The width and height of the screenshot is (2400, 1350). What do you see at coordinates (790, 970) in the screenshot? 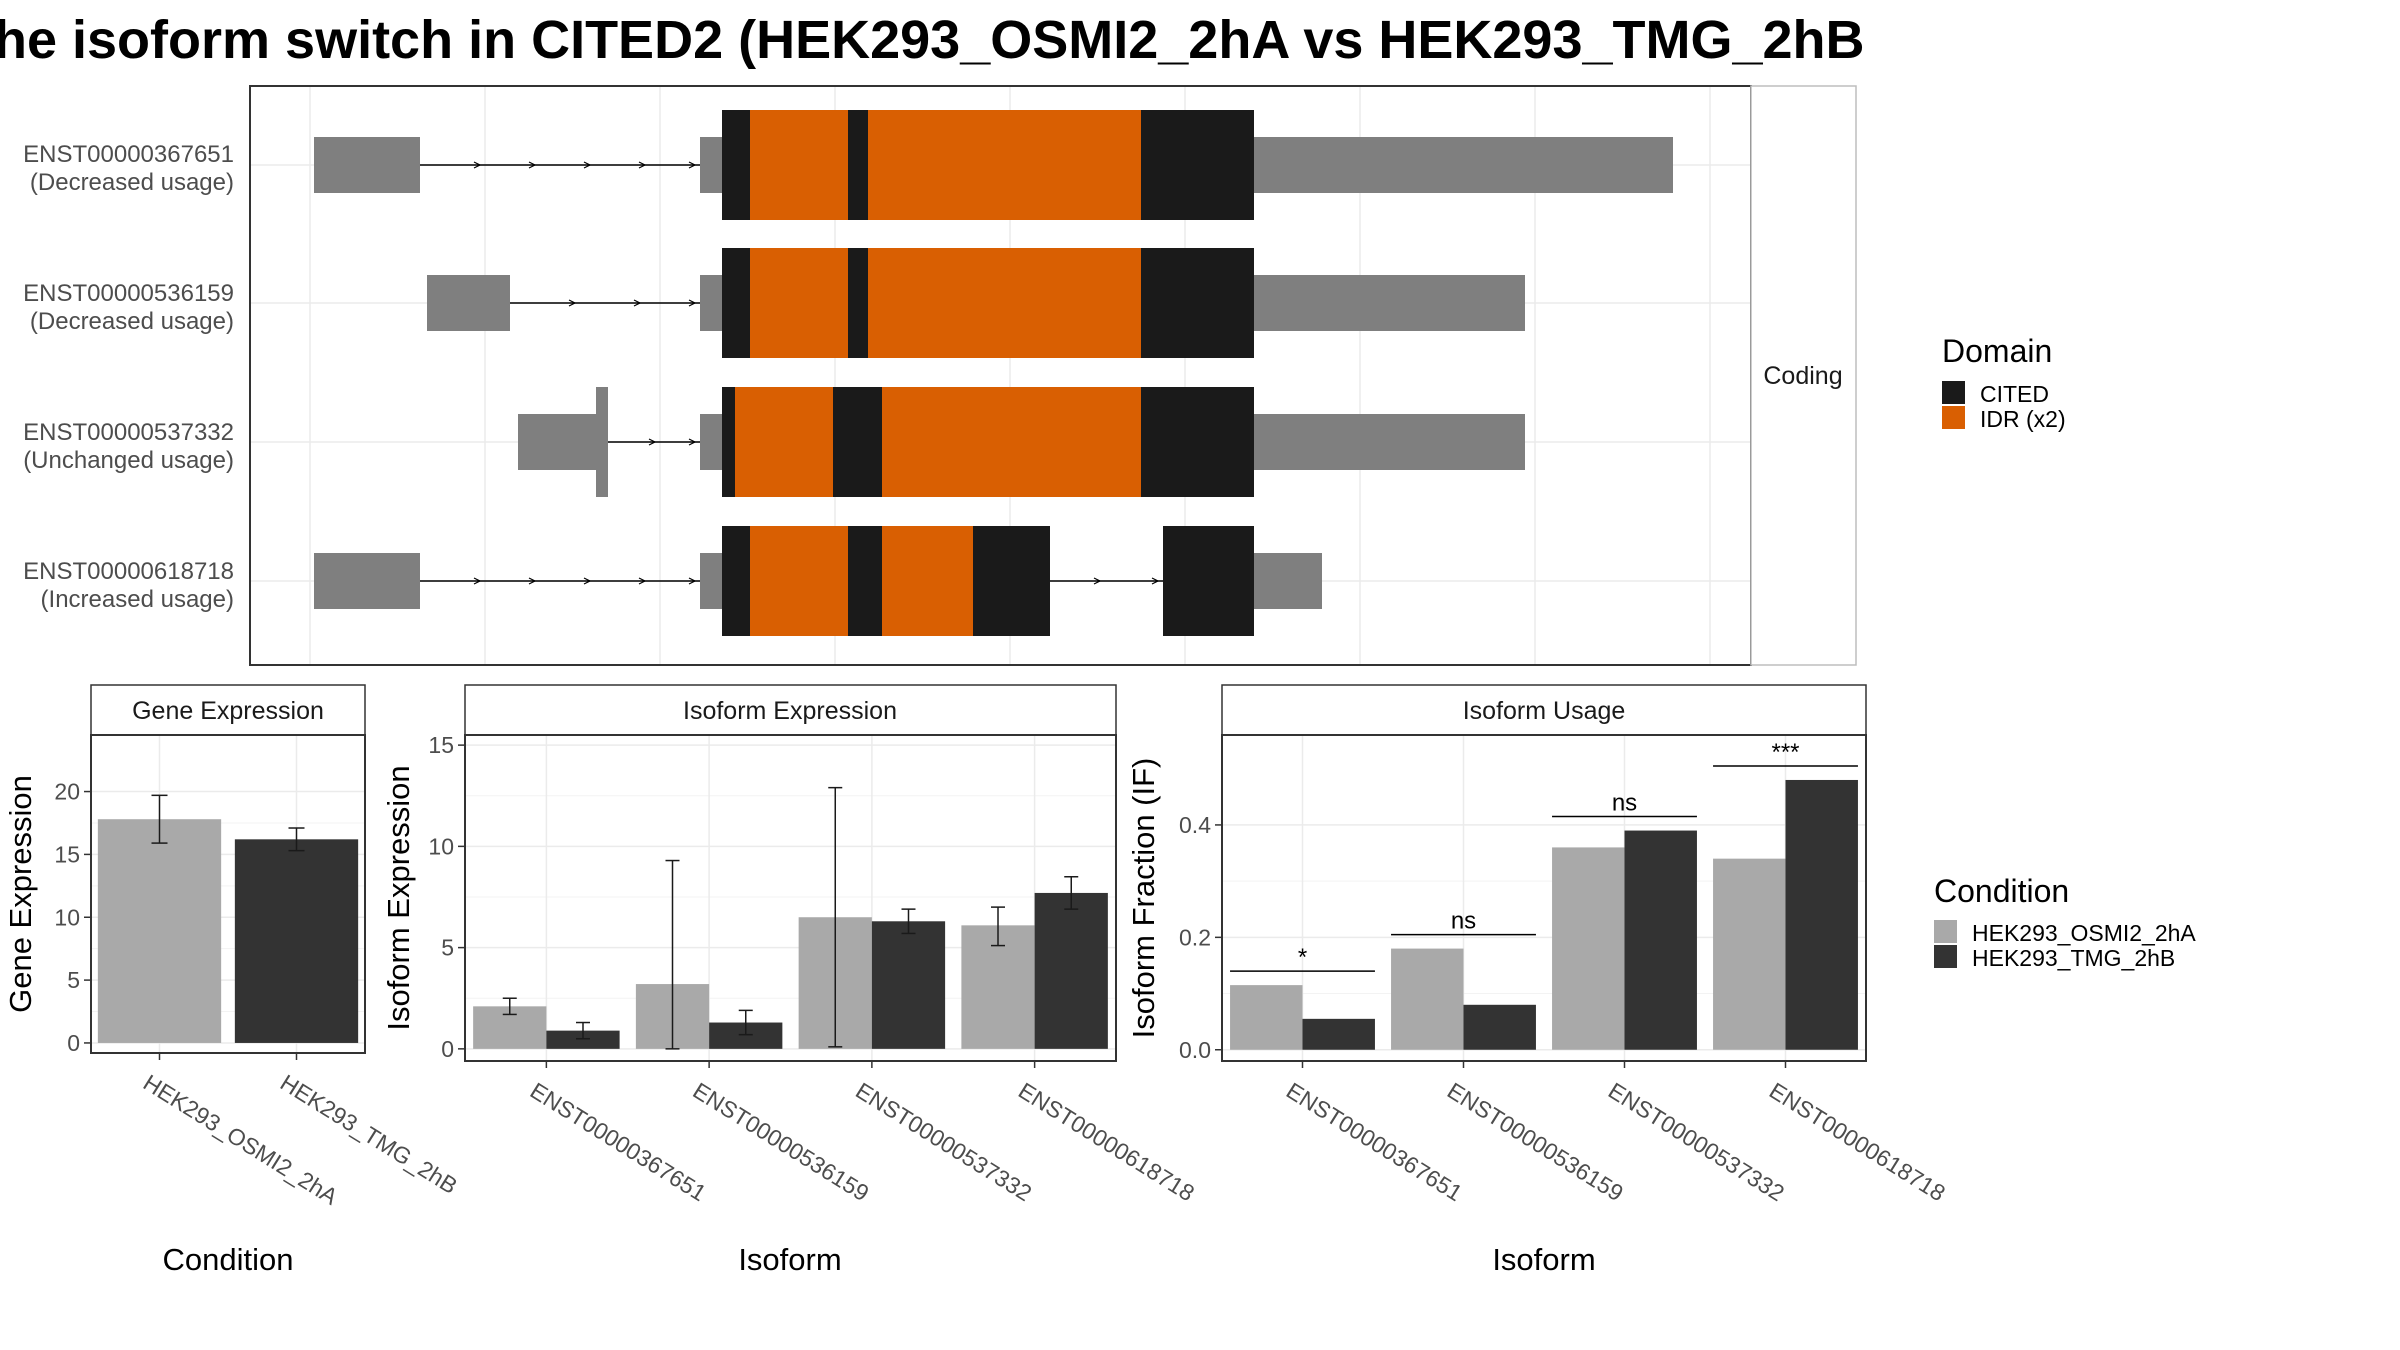
I see `isoform-expression-bars` at bounding box center [790, 970].